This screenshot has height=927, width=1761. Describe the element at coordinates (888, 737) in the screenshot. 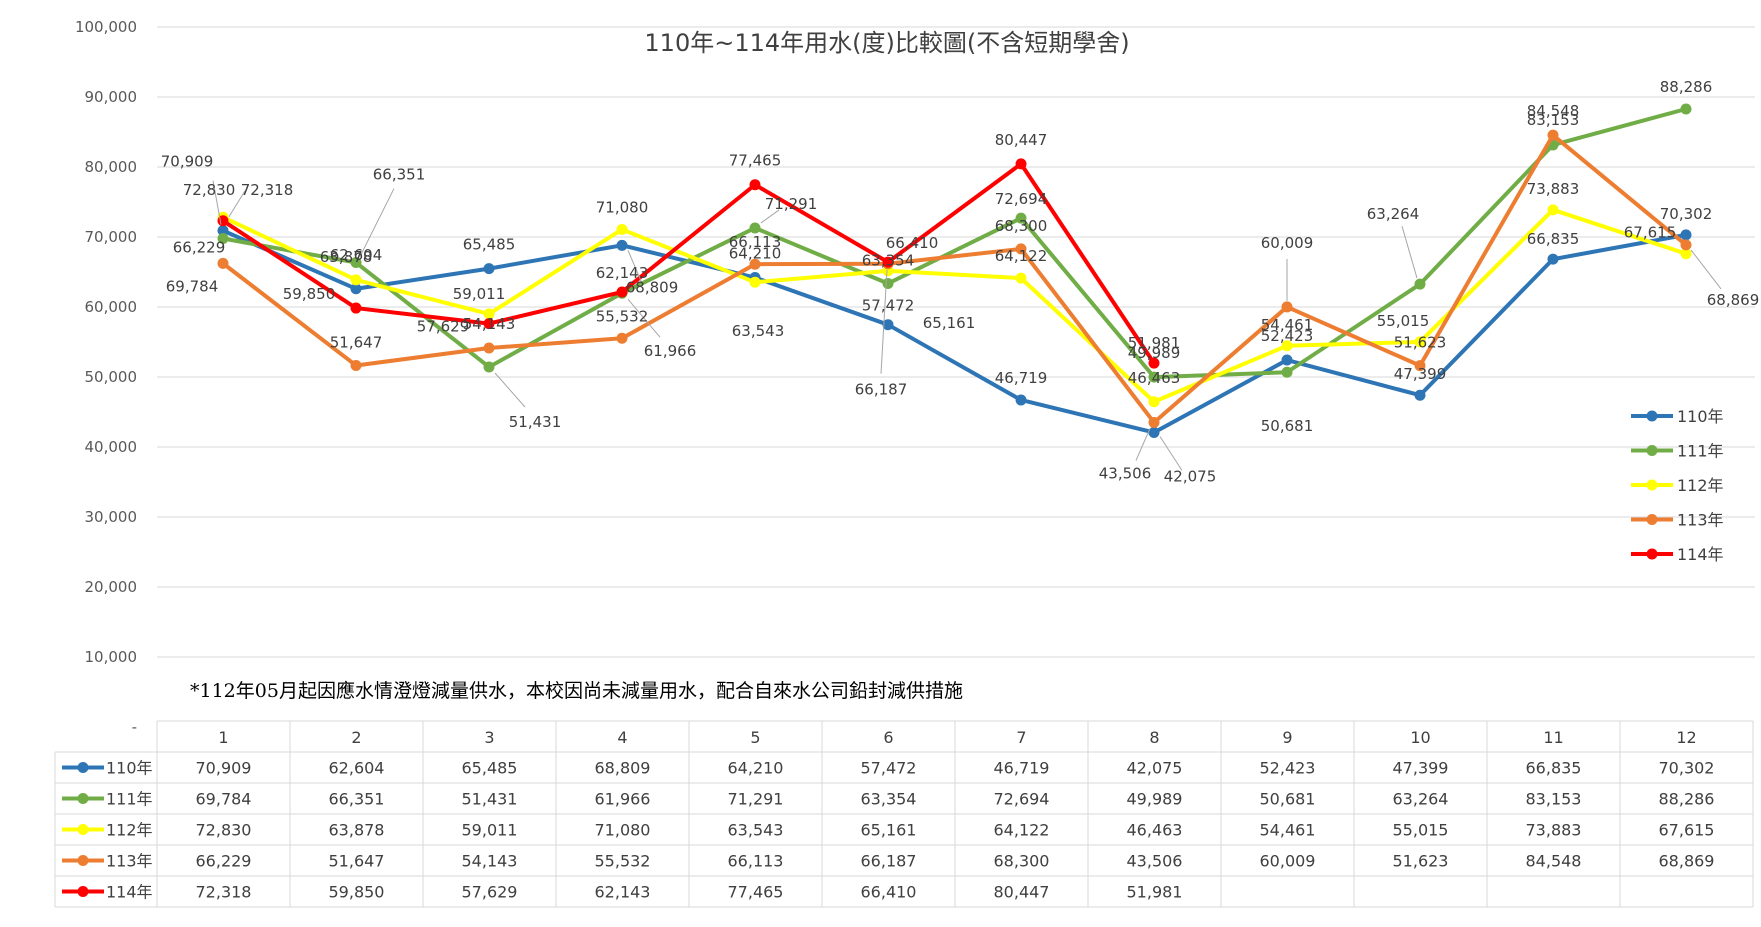

I see `table-header-cell: 6` at that location.